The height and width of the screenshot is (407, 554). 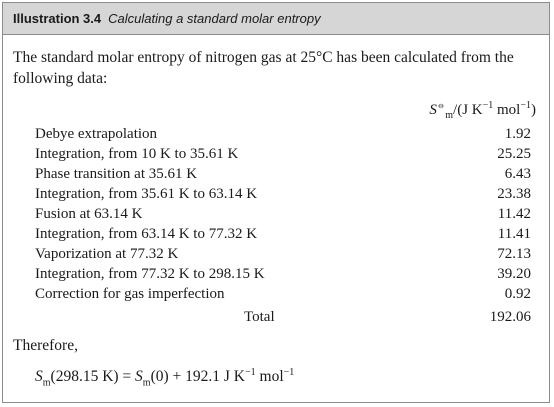 I want to click on rhs-symbol: S, so click(x=139, y=377).